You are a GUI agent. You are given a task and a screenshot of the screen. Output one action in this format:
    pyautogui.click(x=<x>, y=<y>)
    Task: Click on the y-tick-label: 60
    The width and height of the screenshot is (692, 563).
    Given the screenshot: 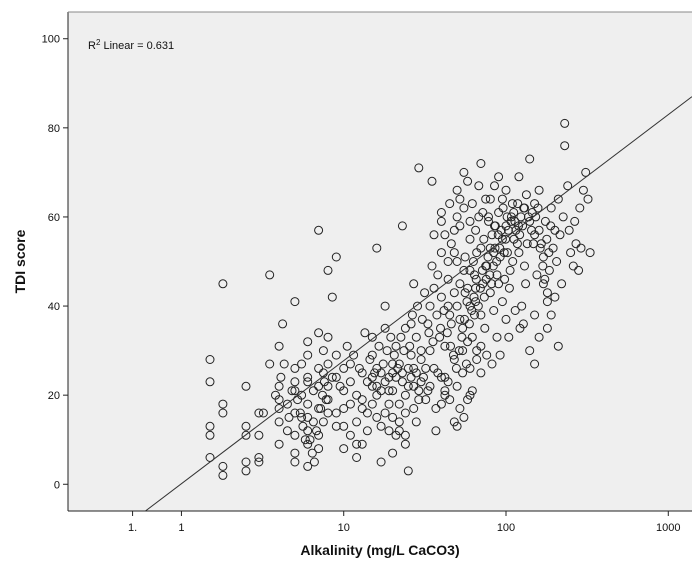 What is the action you would take?
    pyautogui.click(x=54, y=218)
    